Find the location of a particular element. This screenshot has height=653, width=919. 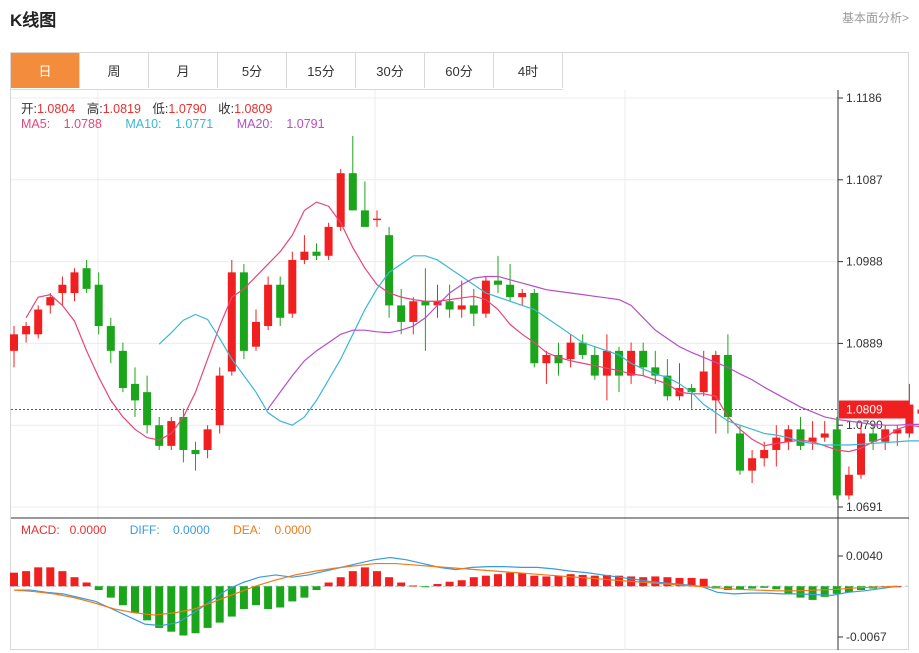

high-label: 高: is located at coordinates (94, 109).